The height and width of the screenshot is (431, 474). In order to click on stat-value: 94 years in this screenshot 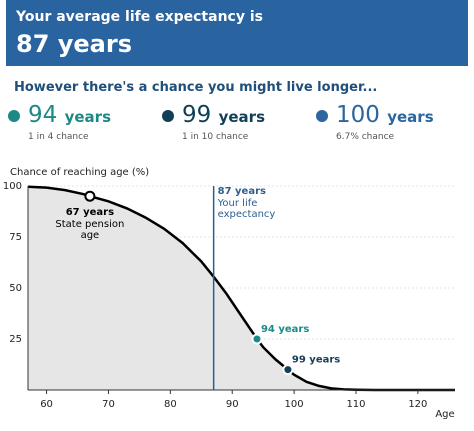, I will do `click(69, 115)`.